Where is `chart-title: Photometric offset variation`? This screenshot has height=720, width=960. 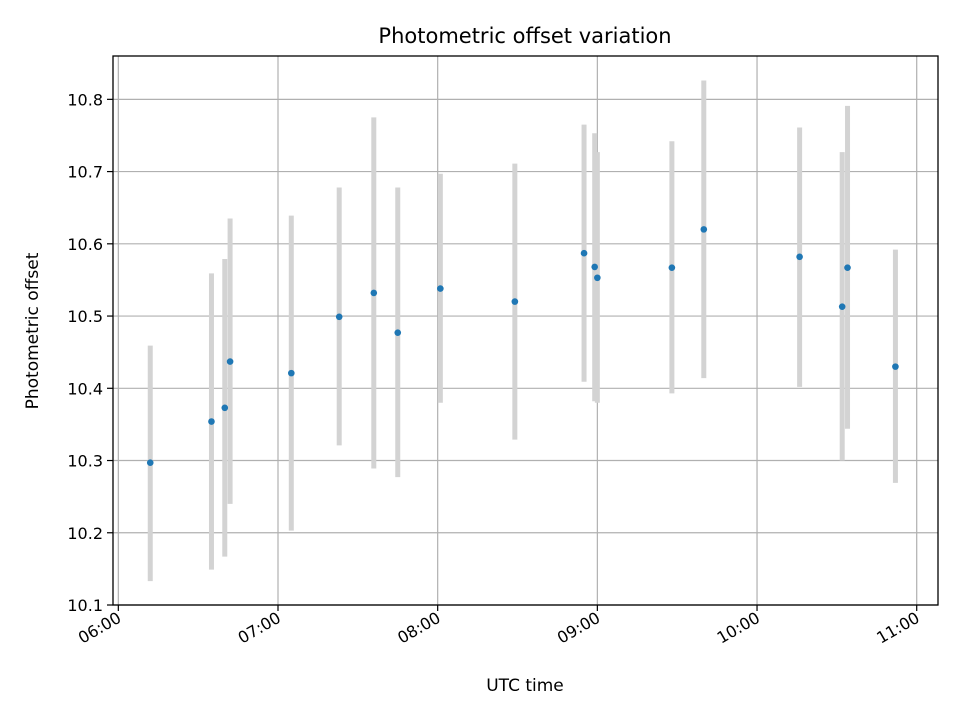 chart-title: Photometric offset variation is located at coordinates (524, 36).